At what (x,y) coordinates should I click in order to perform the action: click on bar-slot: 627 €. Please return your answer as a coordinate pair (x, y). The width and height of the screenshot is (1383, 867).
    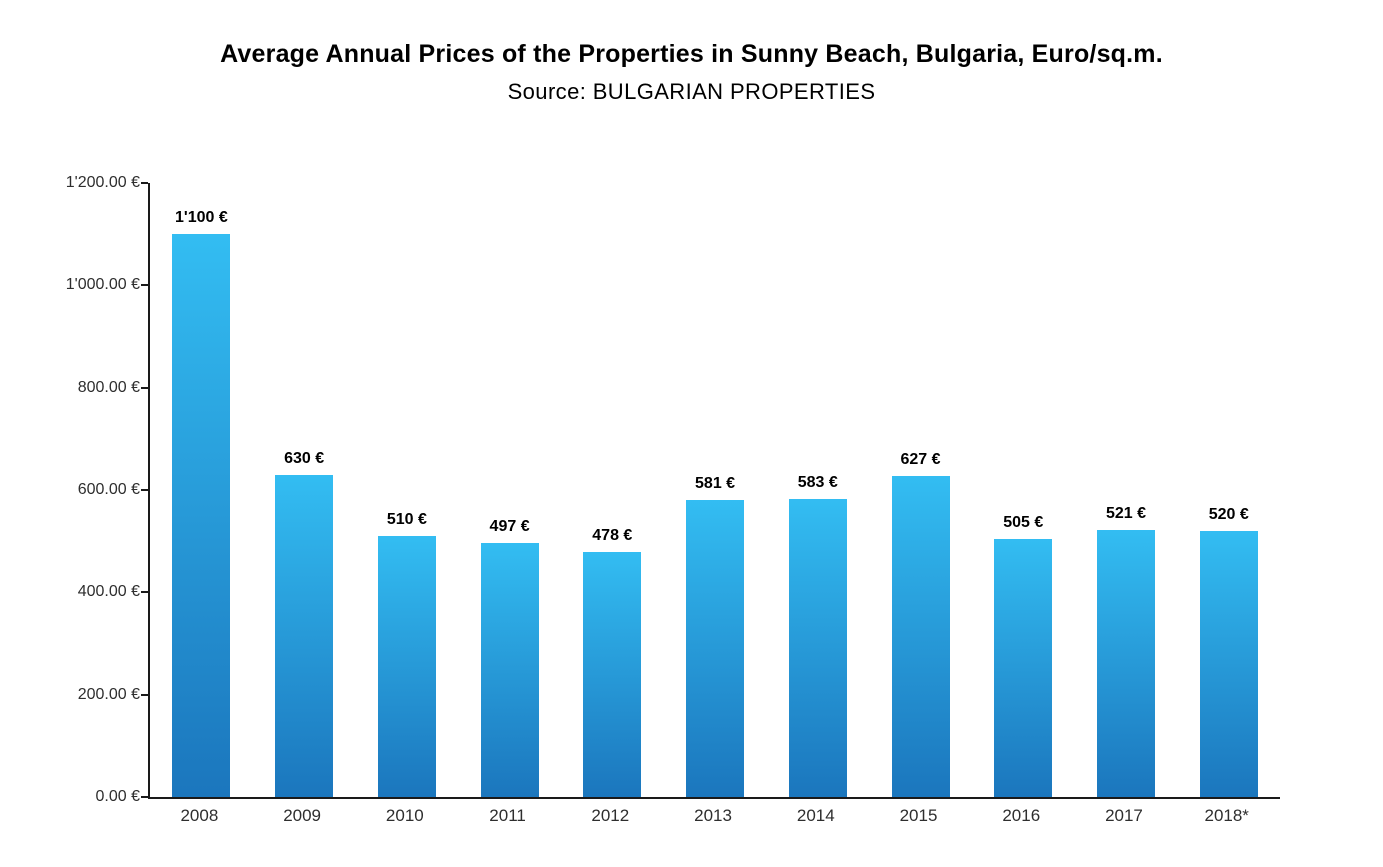
    Looking at the image, I should click on (920, 490).